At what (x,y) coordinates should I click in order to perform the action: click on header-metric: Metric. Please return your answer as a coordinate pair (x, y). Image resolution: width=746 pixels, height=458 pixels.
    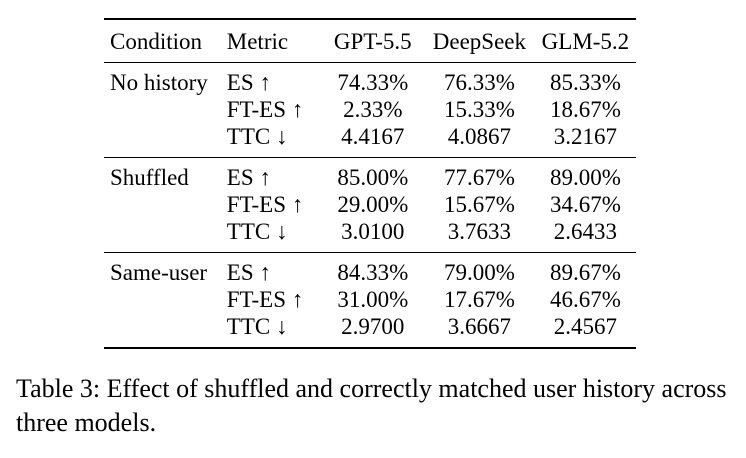
    Looking at the image, I should click on (257, 41).